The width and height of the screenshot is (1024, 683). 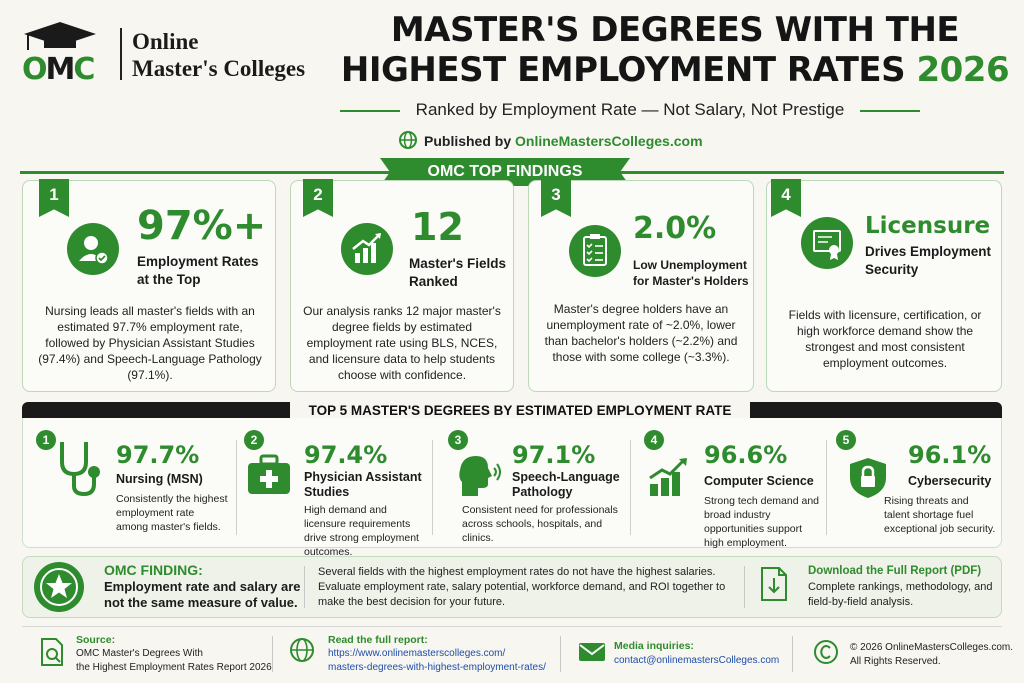 I want to click on published-site-link: OnlineMastersColleges.com, so click(x=609, y=141).